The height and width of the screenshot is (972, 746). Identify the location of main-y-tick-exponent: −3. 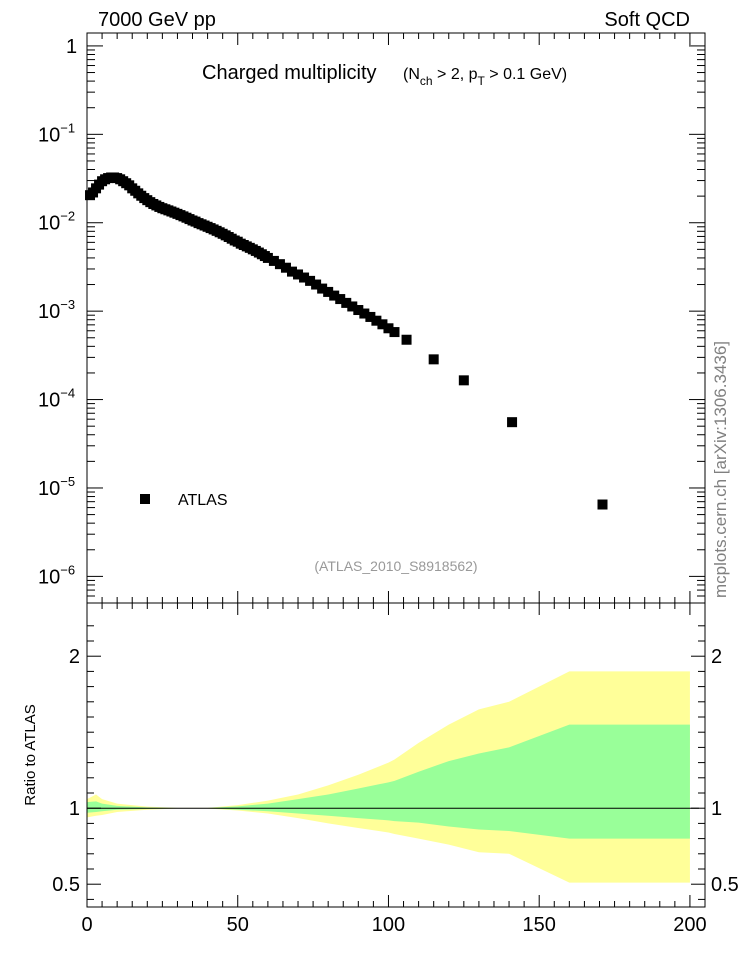
(67, 304).